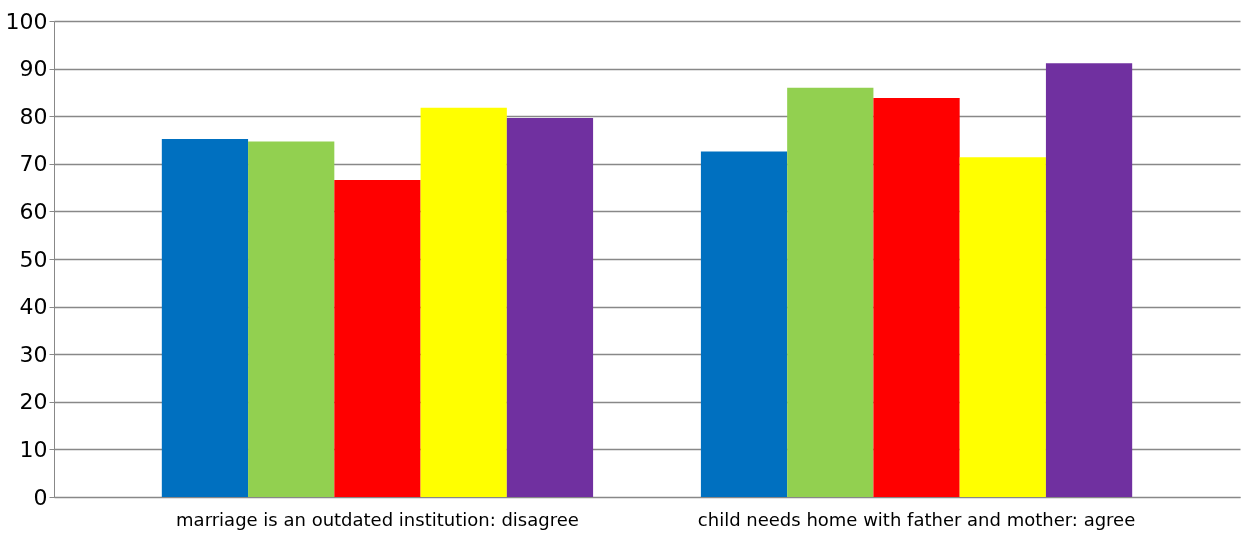  What do you see at coordinates (33, 69) in the screenshot?
I see `y-tick-label: 90` at bounding box center [33, 69].